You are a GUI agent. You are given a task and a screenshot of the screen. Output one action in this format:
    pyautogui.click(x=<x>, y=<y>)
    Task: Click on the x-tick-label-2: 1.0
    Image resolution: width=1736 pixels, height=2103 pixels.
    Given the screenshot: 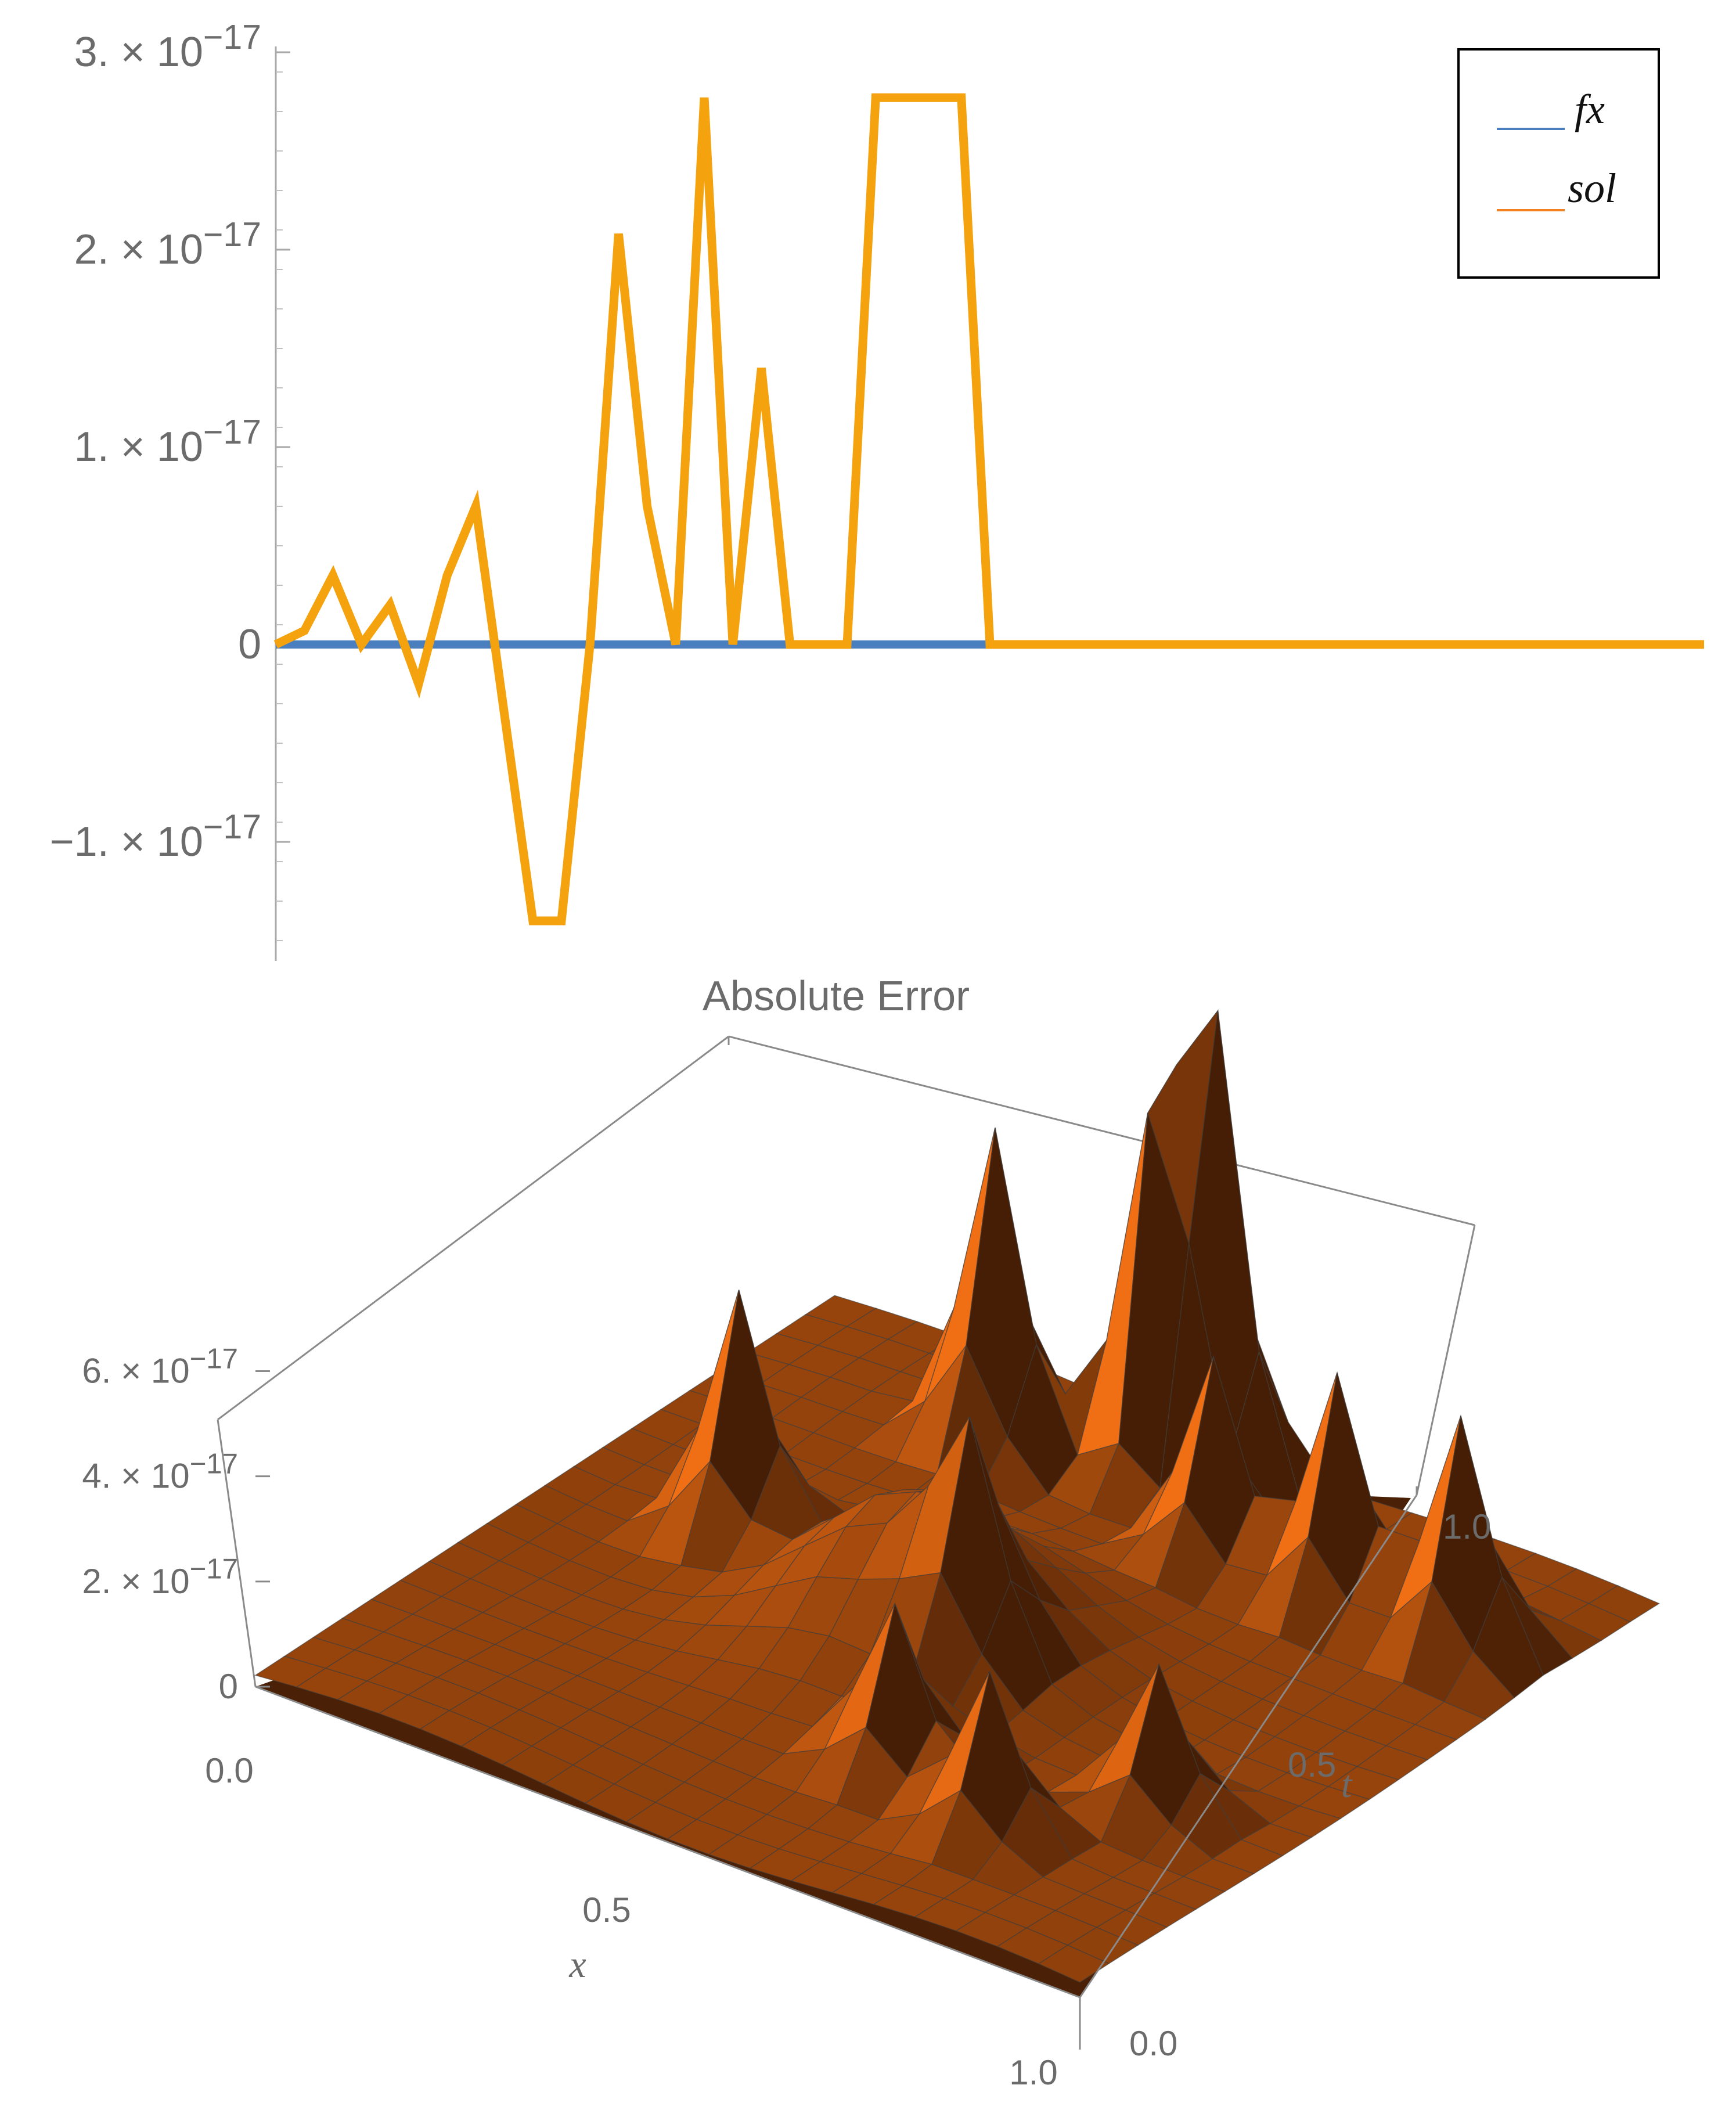 What is the action you would take?
    pyautogui.click(x=1033, y=2072)
    